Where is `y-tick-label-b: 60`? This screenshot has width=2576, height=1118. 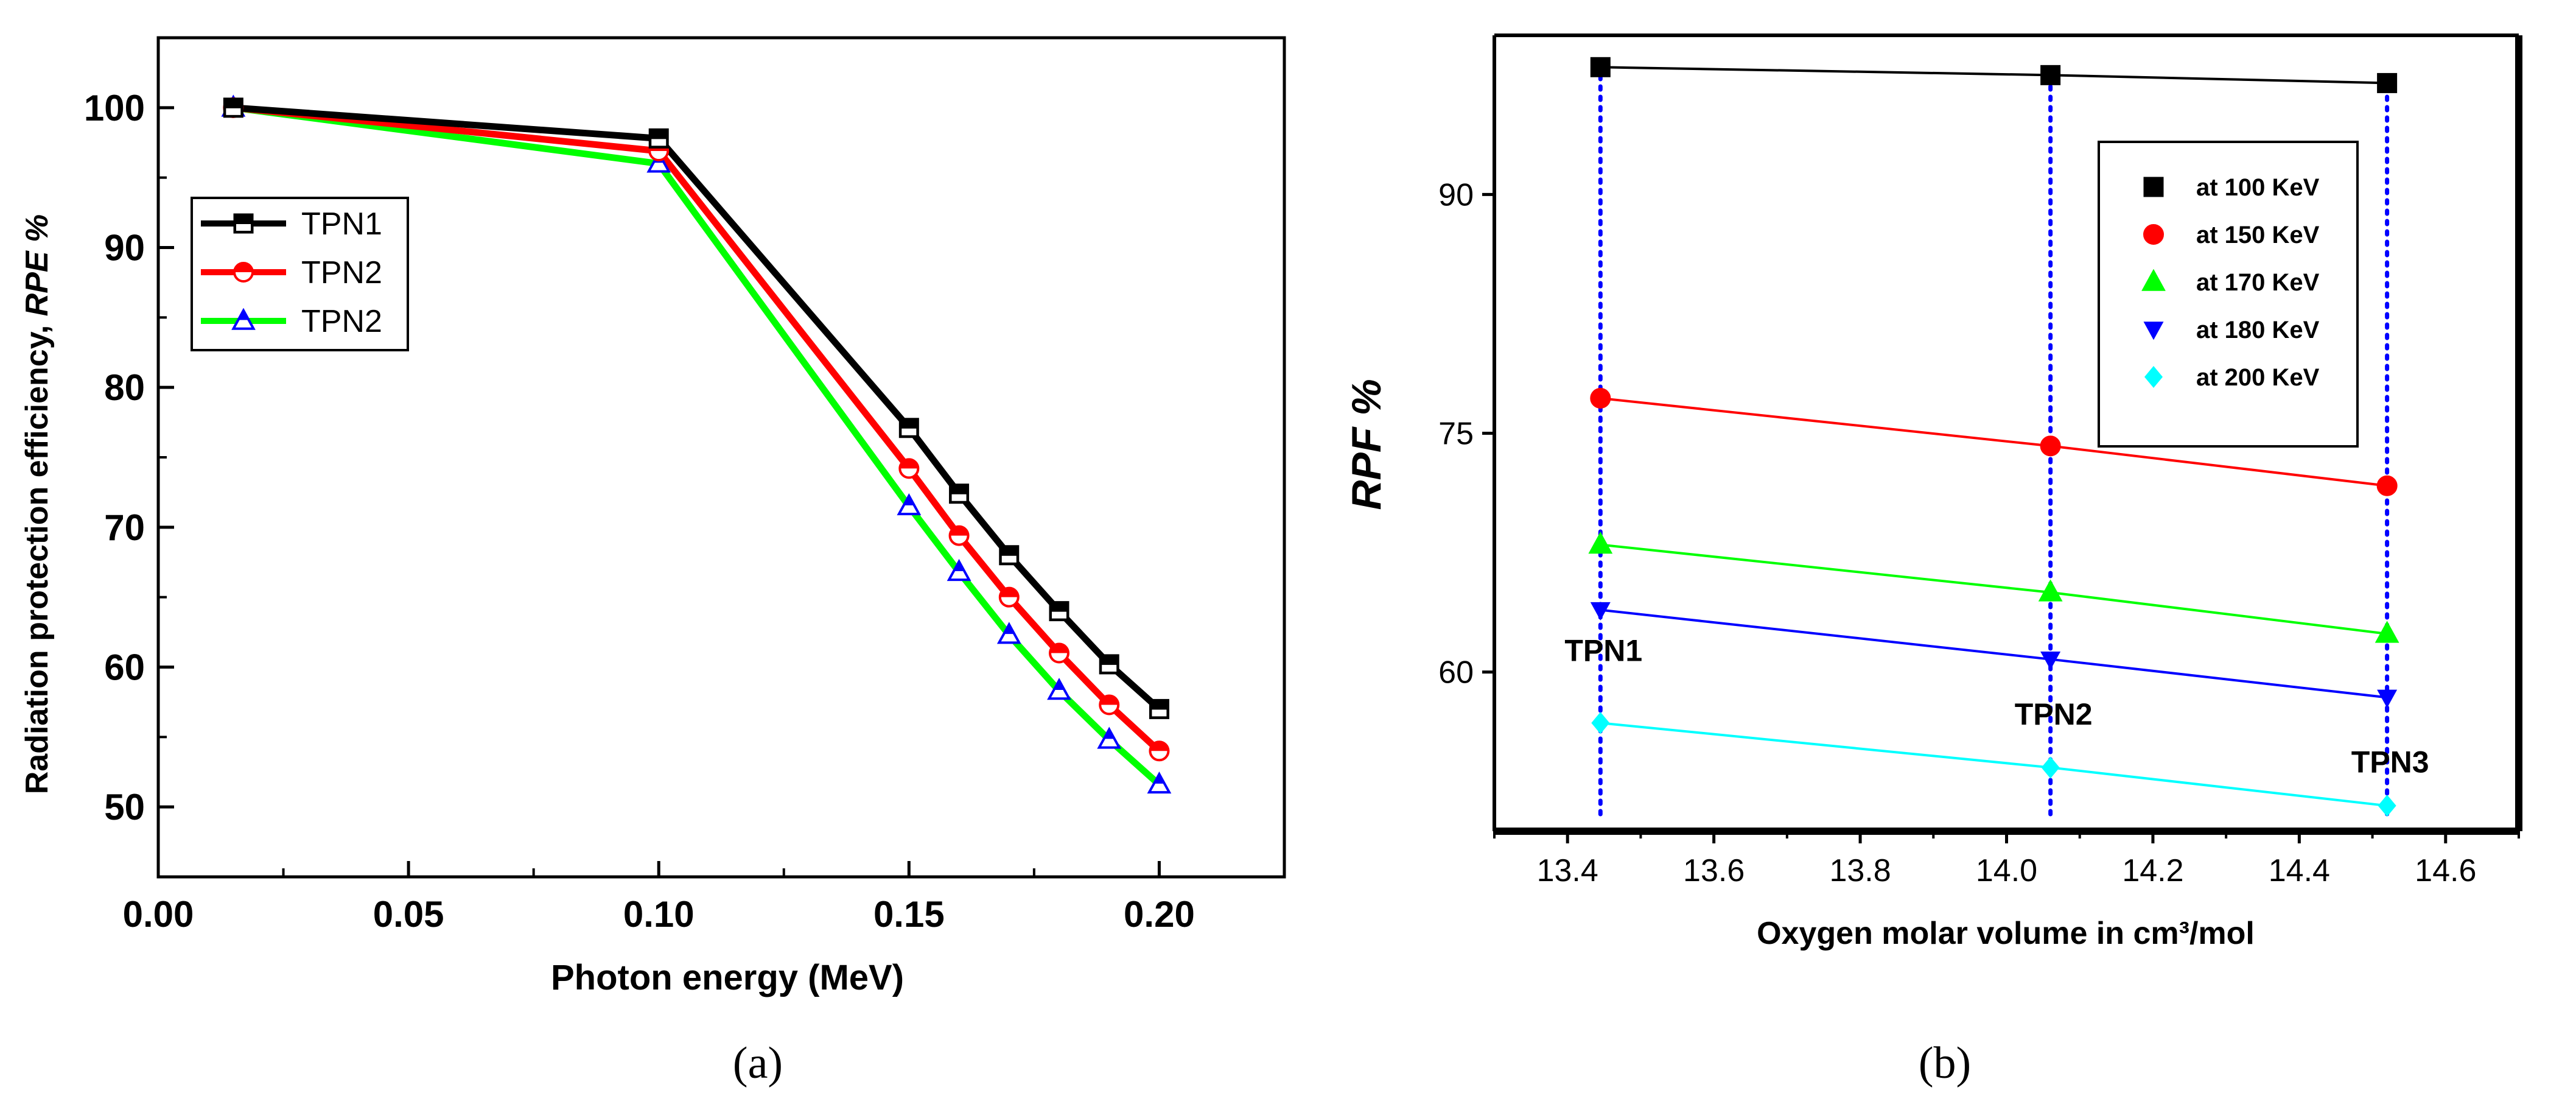
y-tick-label-b: 60 is located at coordinates (1456, 673).